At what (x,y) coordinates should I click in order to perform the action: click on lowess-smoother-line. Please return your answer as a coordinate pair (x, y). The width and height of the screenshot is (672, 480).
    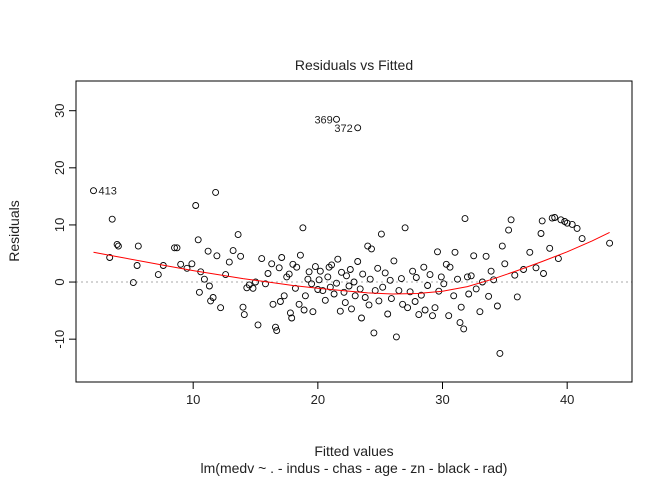
    Looking at the image, I should click on (351, 263).